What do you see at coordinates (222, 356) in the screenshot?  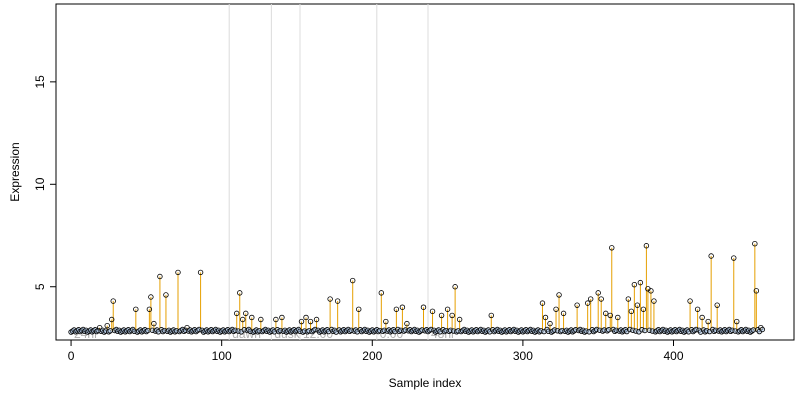 I see `x-tick-label: 100` at bounding box center [222, 356].